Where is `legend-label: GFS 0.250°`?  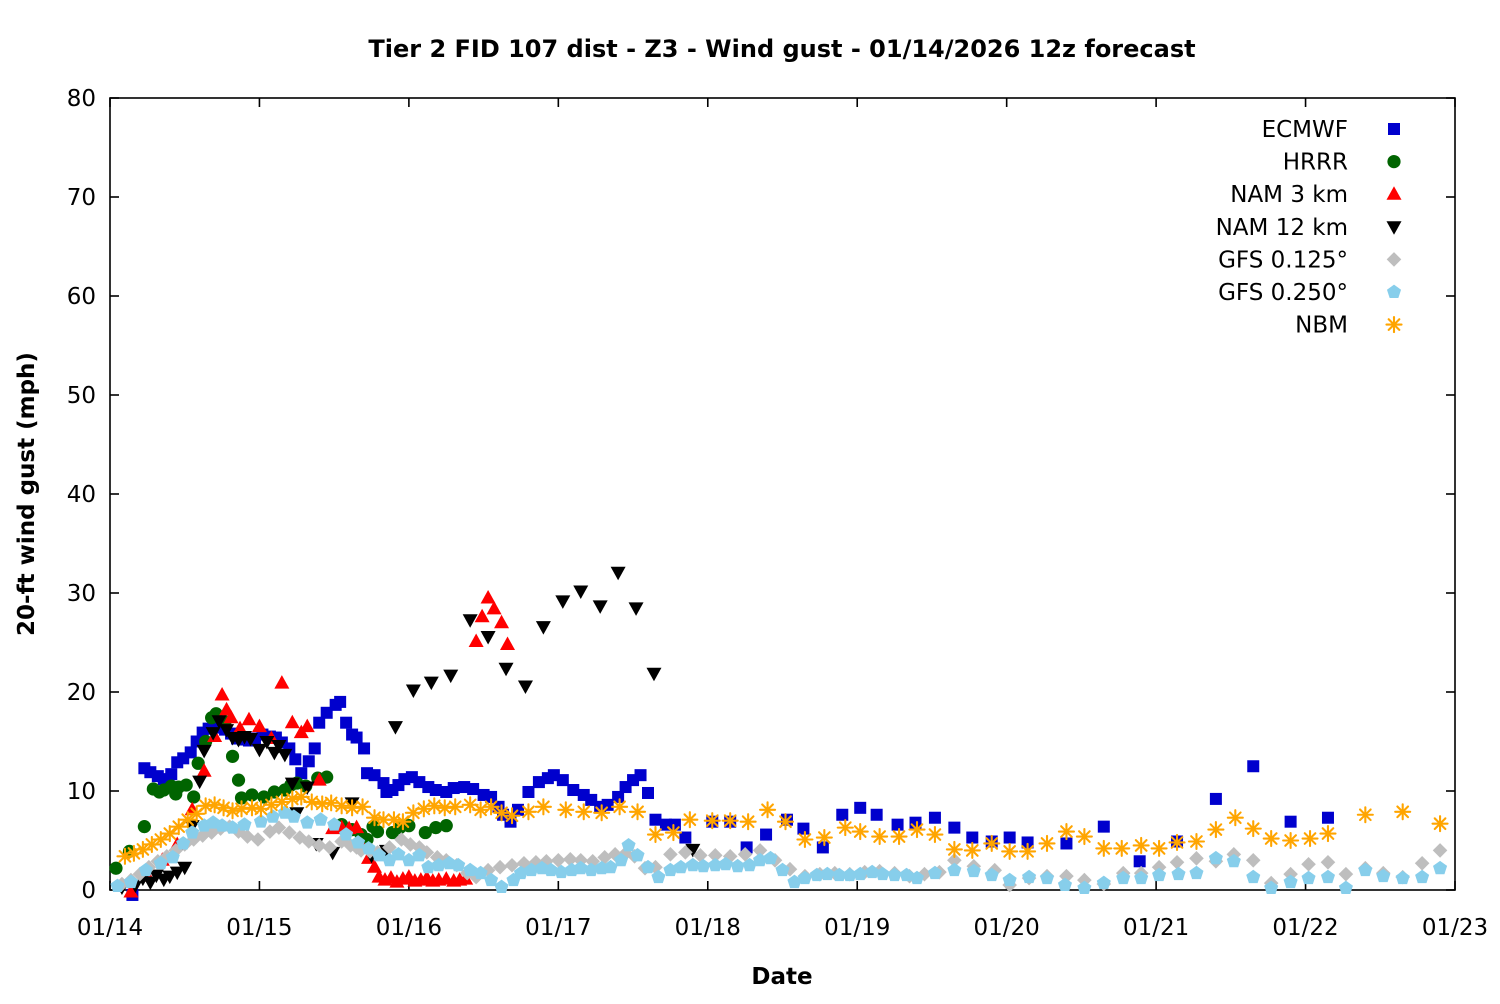
legend-label: GFS 0.250° is located at coordinates (1283, 293).